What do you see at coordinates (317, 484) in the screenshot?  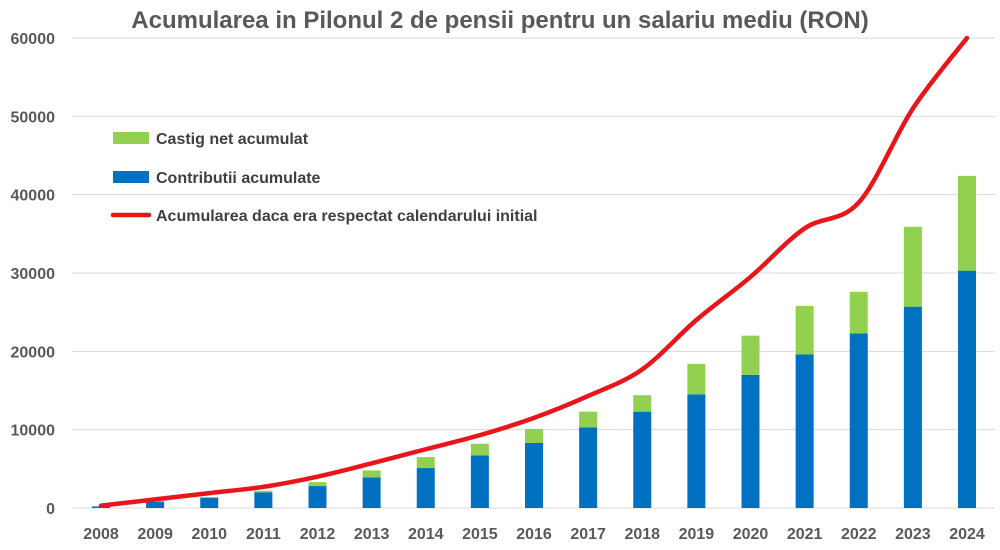 I see `bar-castig-2012` at bounding box center [317, 484].